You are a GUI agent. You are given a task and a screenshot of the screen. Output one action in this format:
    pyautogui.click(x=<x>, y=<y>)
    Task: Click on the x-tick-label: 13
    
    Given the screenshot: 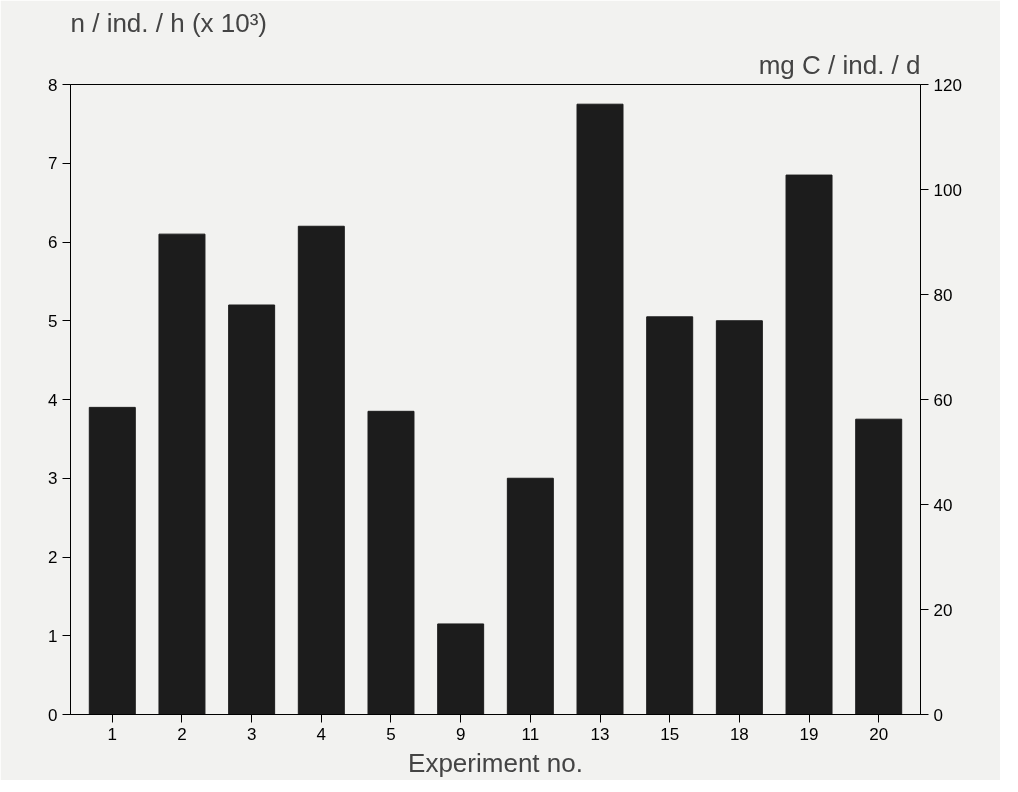 What is the action you would take?
    pyautogui.click(x=600, y=734)
    